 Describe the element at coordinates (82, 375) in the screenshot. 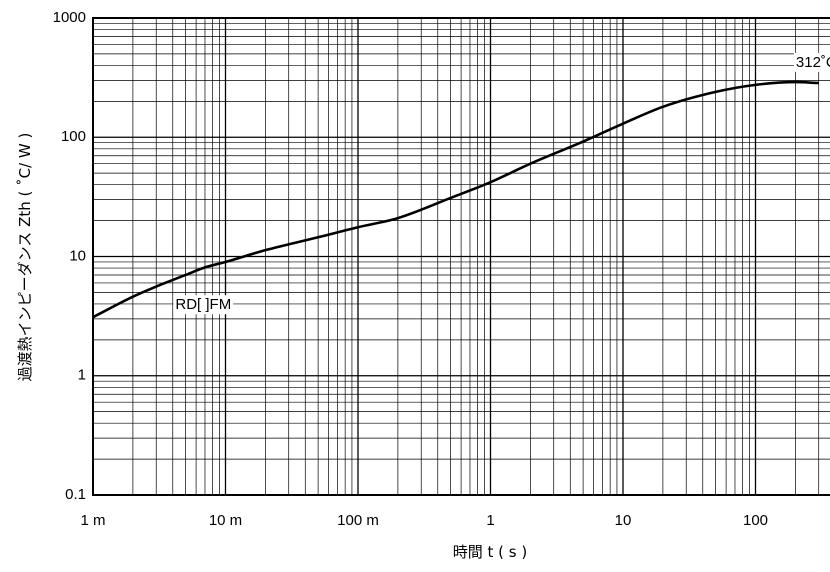

I see `y-tick-label: 1` at that location.